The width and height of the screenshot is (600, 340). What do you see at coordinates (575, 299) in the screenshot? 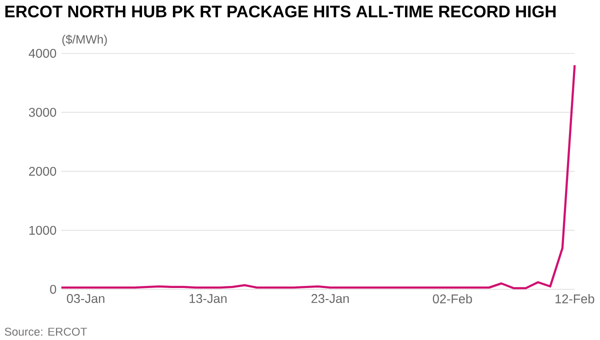
I see `x-tick-label: 12-Feb` at bounding box center [575, 299].